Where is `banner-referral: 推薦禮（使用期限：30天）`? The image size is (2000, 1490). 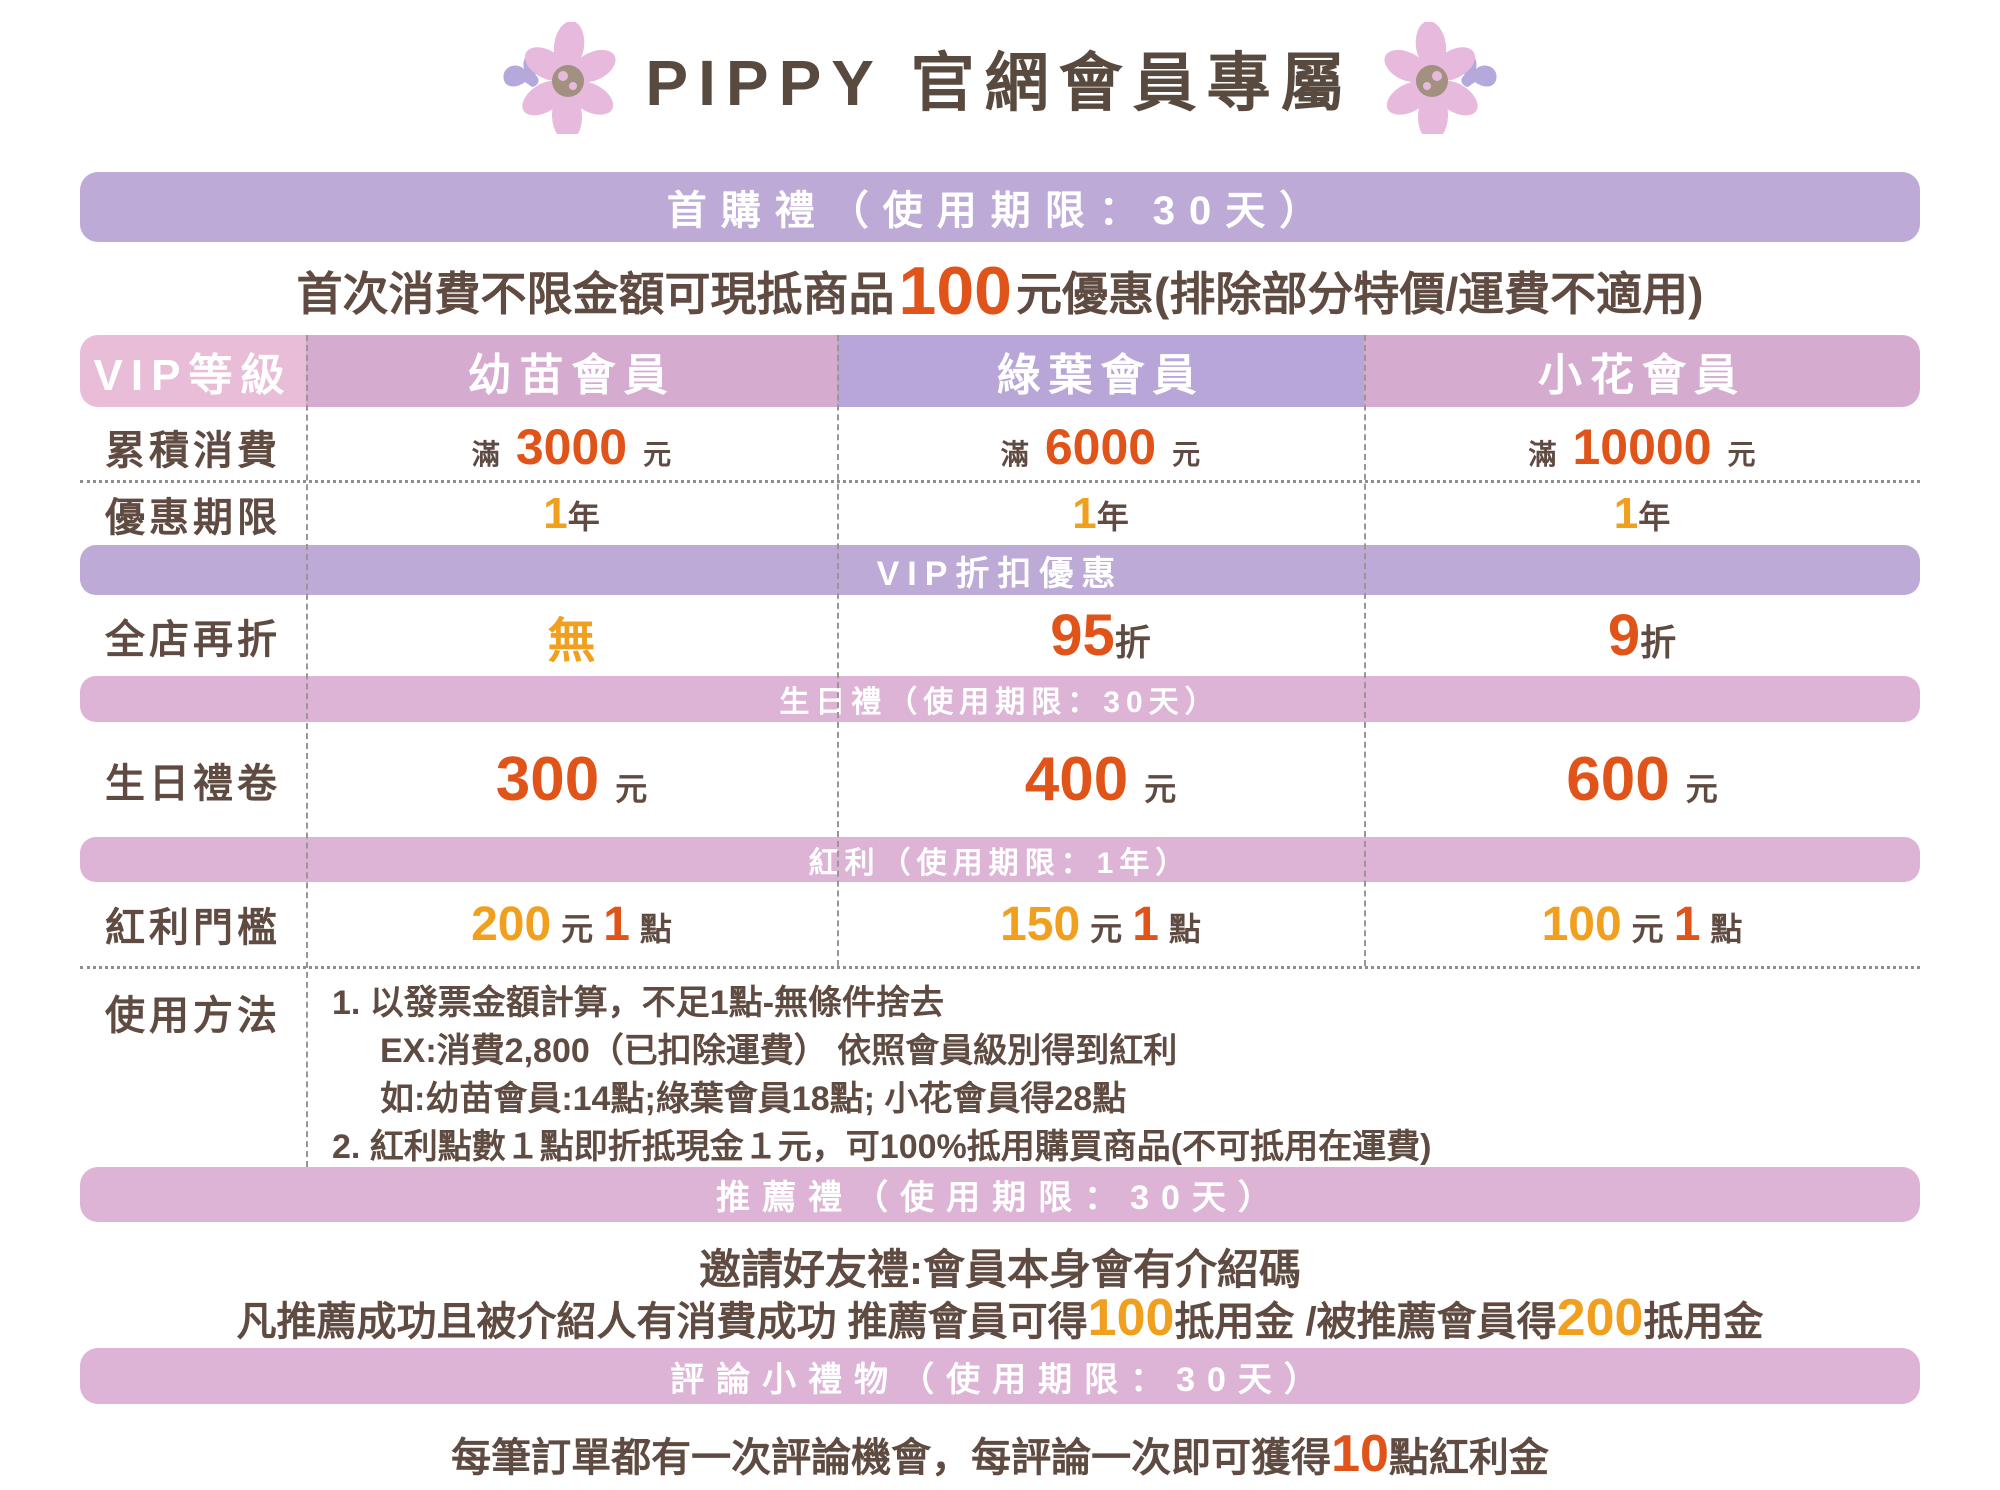 banner-referral: 推薦禮（使用期限：30天） is located at coordinates (1000, 1194).